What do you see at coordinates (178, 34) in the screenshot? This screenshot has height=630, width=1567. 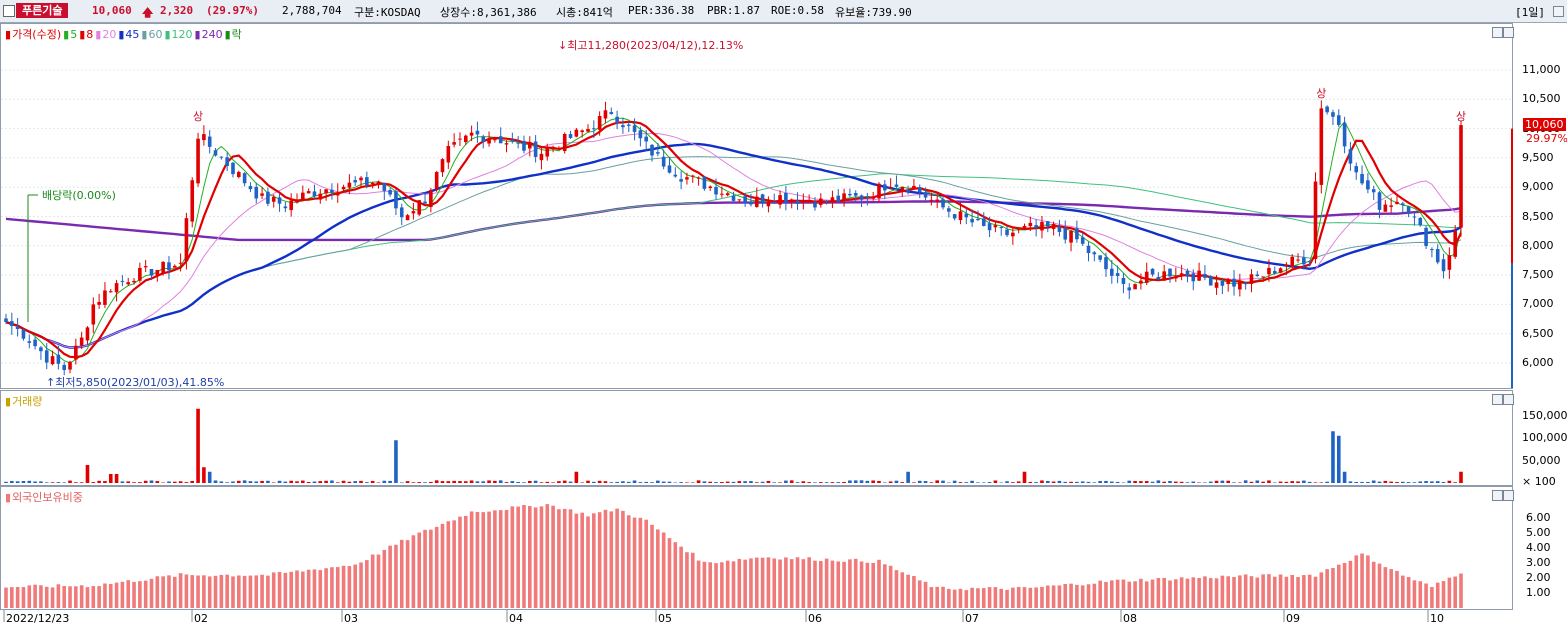 I see `legend-item: ▮120` at bounding box center [178, 34].